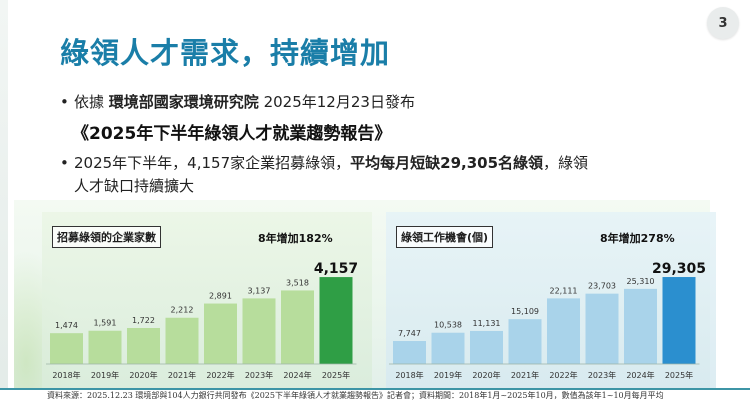  Describe the element at coordinates (447, 163) in the screenshot. I see `summary-highlight: 平均每月短缺29,305名綠領` at that location.